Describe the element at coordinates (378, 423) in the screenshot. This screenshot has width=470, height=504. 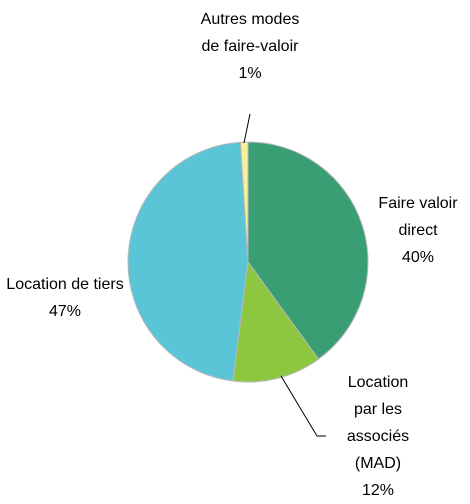
I see `category-name: Location par les associés (MAD)` at that location.